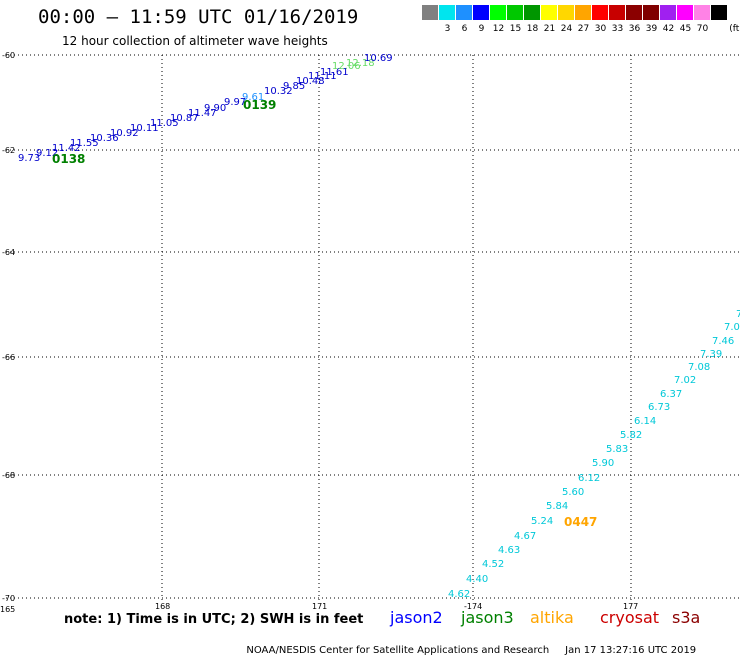 The height and width of the screenshot is (656, 740). Describe the element at coordinates (162, 606) in the screenshot. I see `longitude-label: 168` at that location.